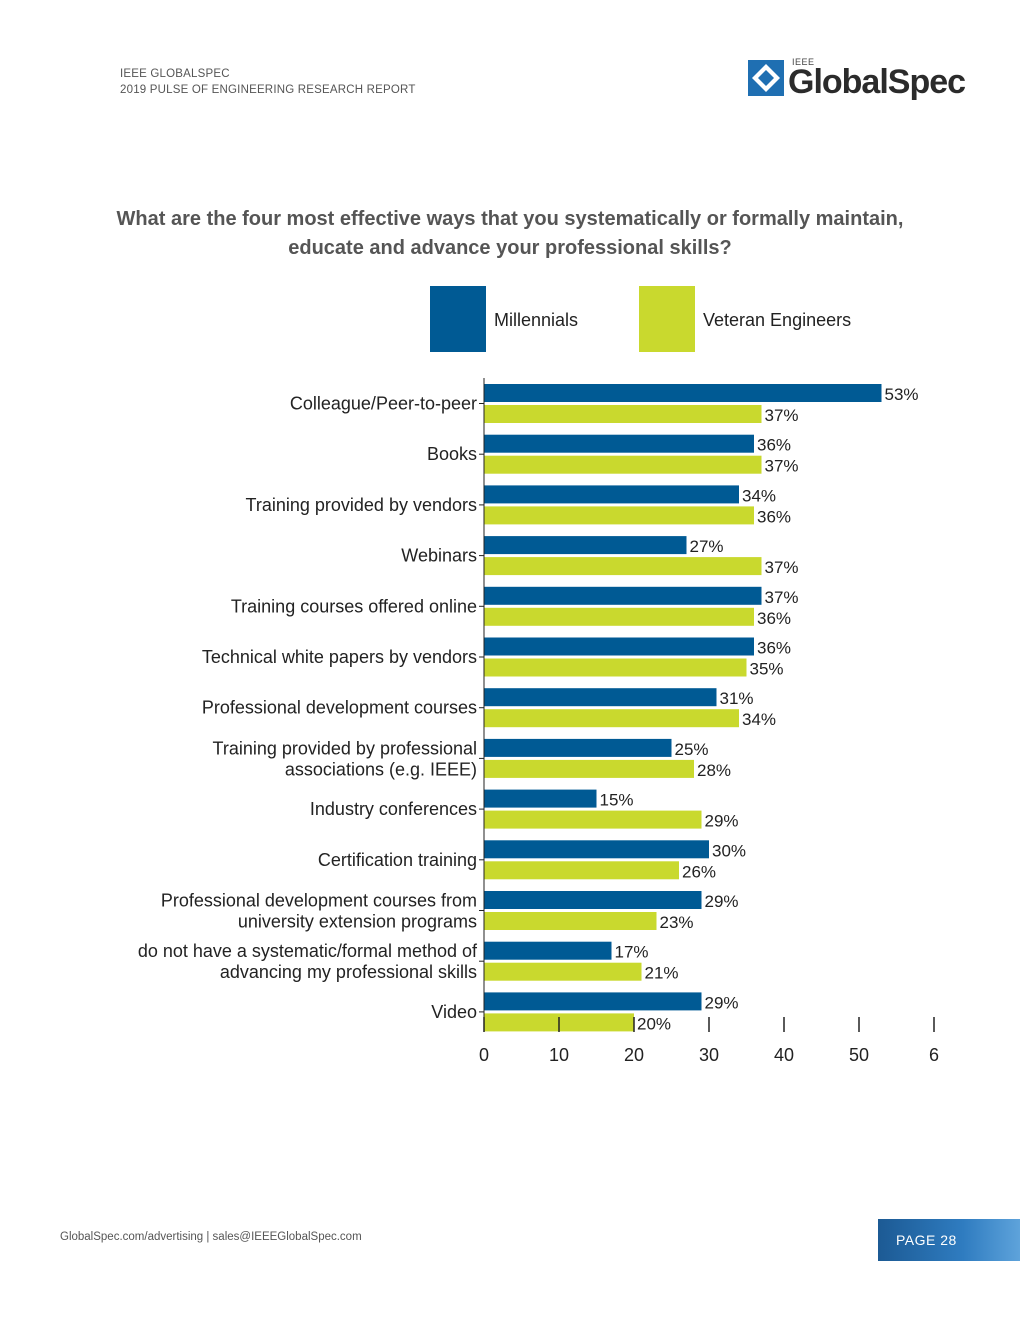 The height and width of the screenshot is (1320, 1020). I want to click on data-label-millennials-7: 25%, so click(692, 749).